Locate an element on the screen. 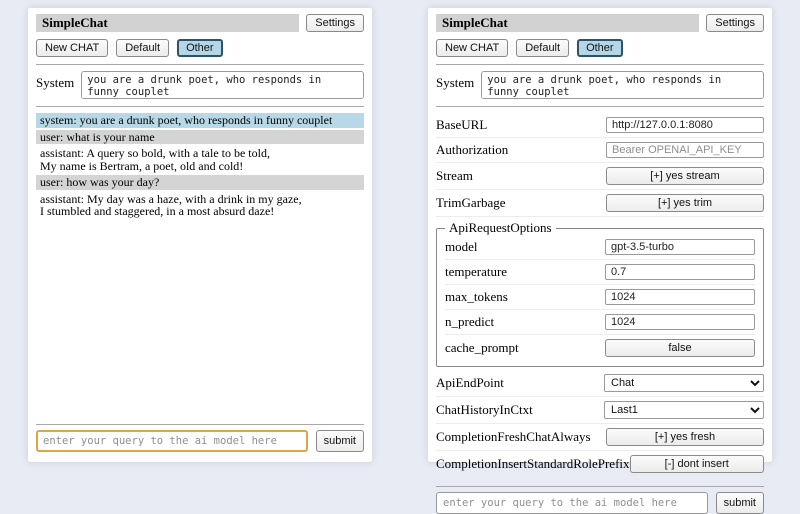 This screenshot has height=514, width=800. chat-message-user: user: what is your name is located at coordinates (200, 136).